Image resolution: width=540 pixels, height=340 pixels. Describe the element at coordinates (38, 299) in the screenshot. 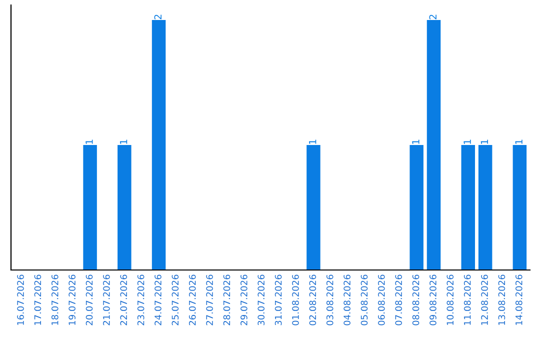

I see `x-tick-label: 17.07.2026` at that location.